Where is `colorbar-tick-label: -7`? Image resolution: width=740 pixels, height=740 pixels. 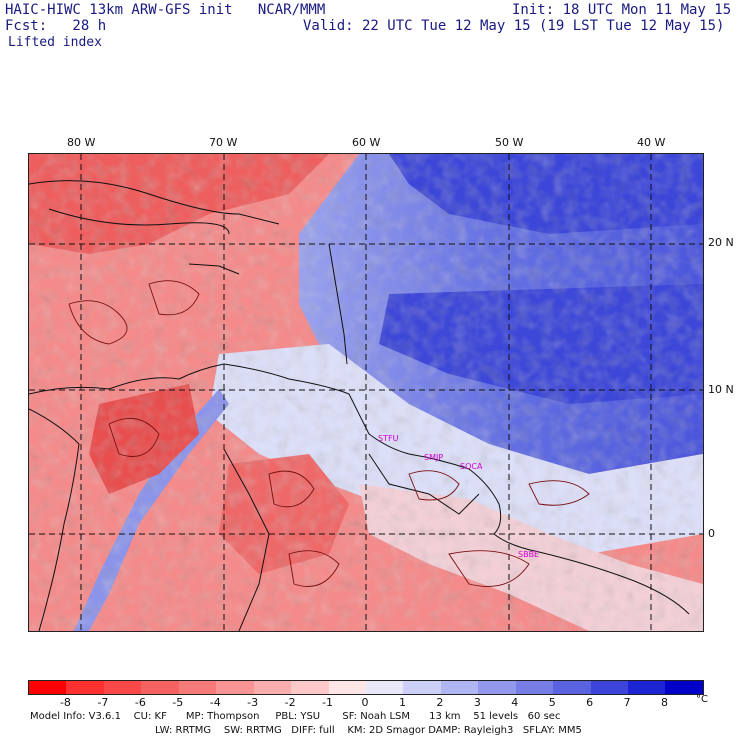
colorbar-tick-label: -7 is located at coordinates (103, 702).